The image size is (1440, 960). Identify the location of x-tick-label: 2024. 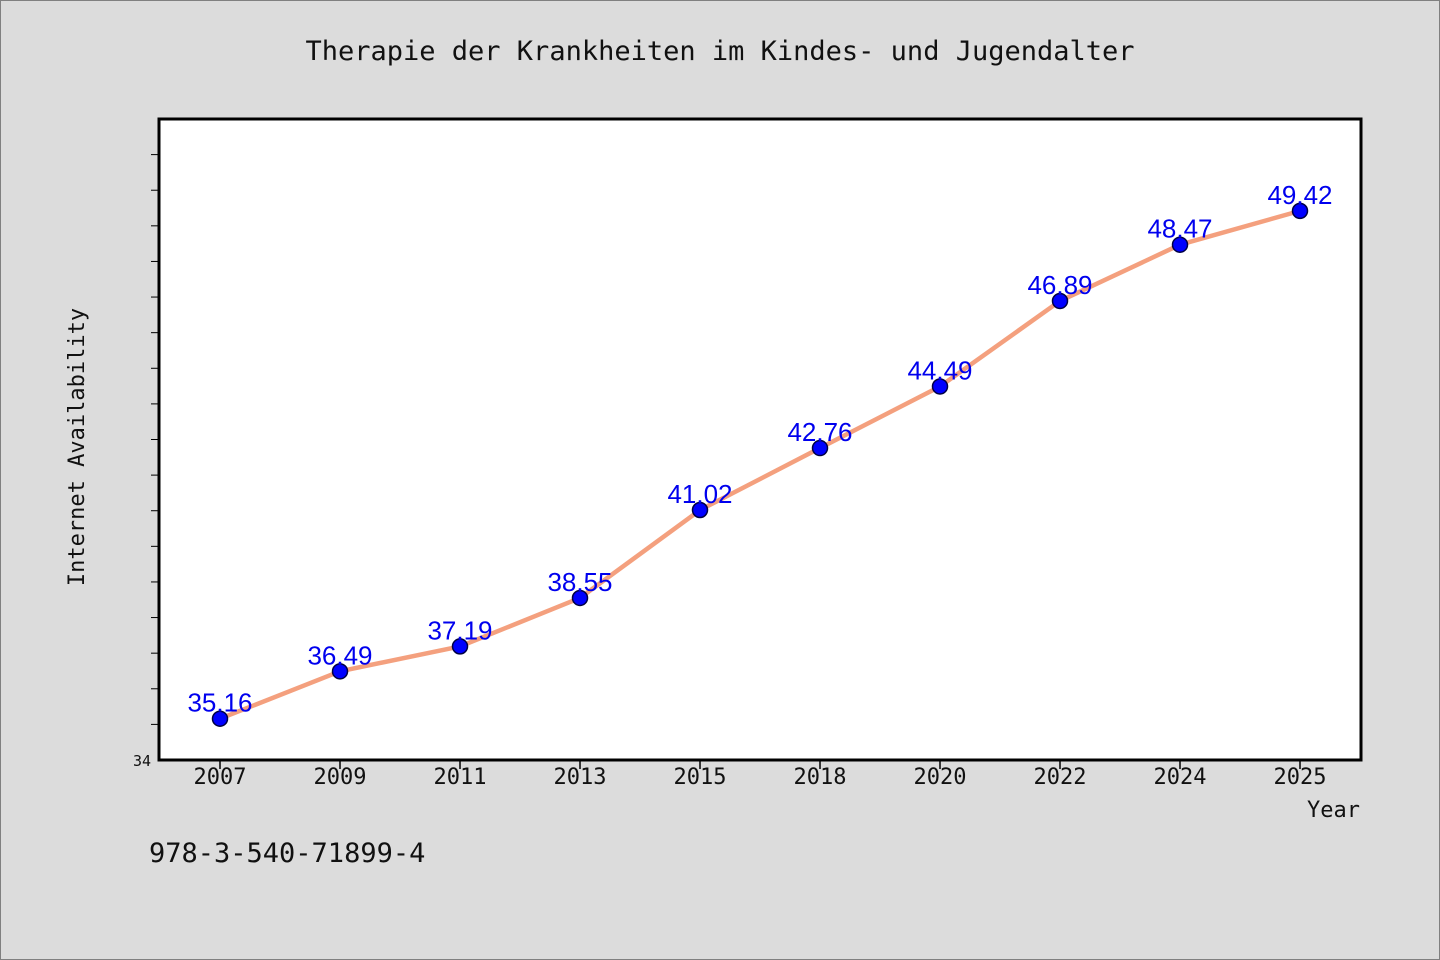
(1180, 777).